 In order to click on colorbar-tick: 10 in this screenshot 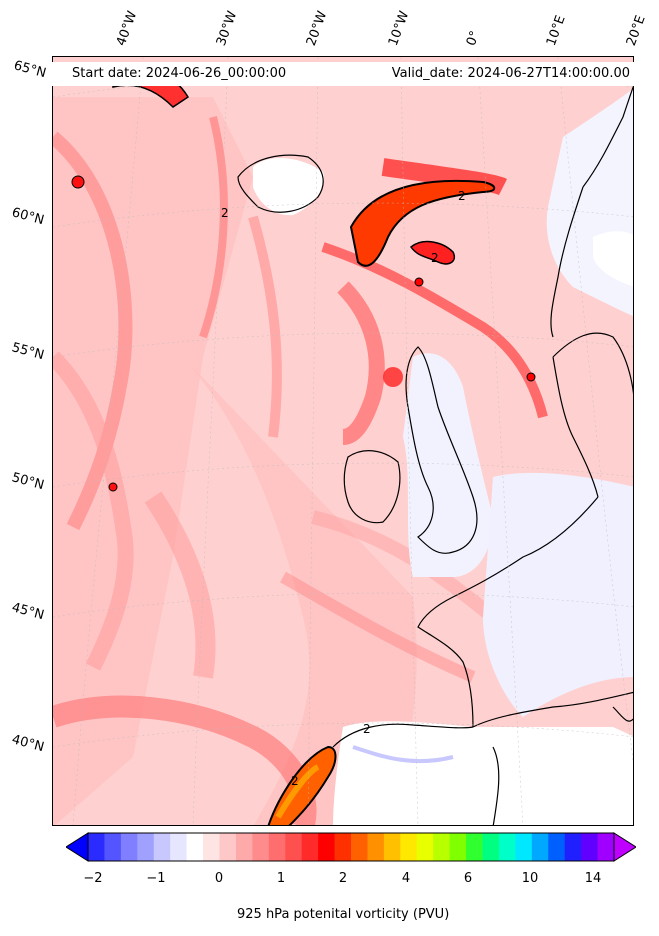, I will do `click(530, 878)`.